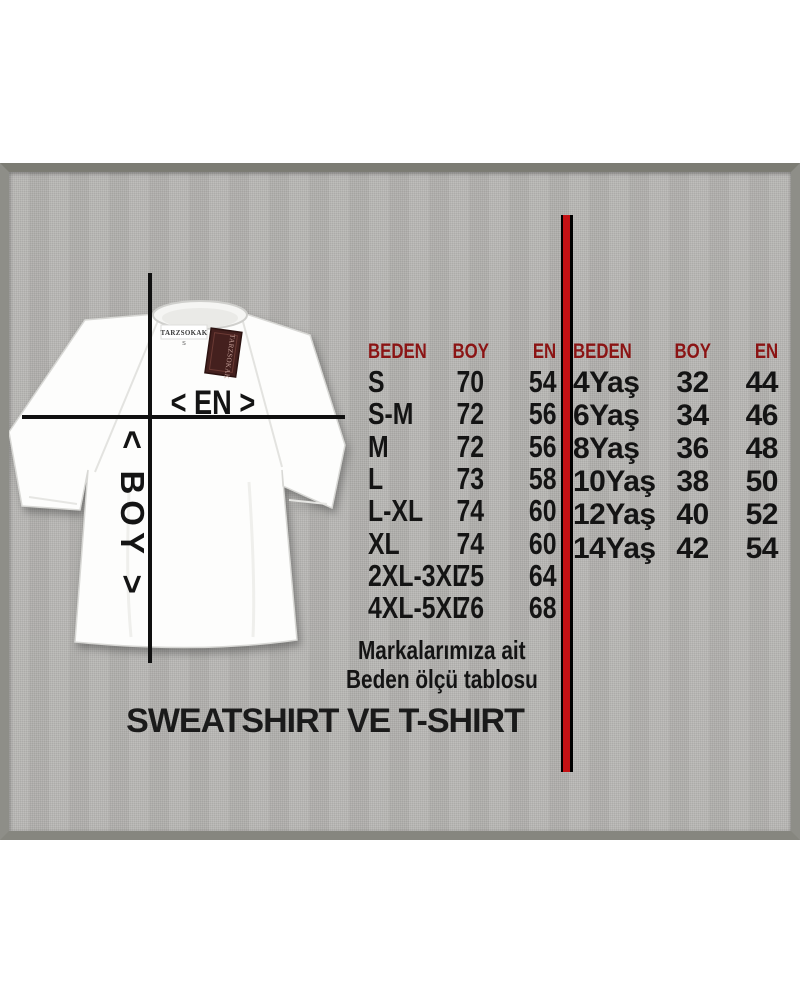 Image resolution: width=800 pixels, height=1000 pixels. I want to click on tshirt-body, so click(177, 477).